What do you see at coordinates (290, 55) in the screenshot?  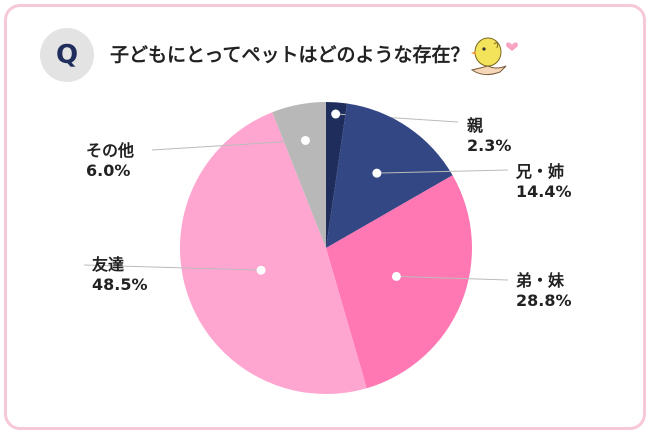 I see `question-title: 子どもにとってペットはどのような存在？` at bounding box center [290, 55].